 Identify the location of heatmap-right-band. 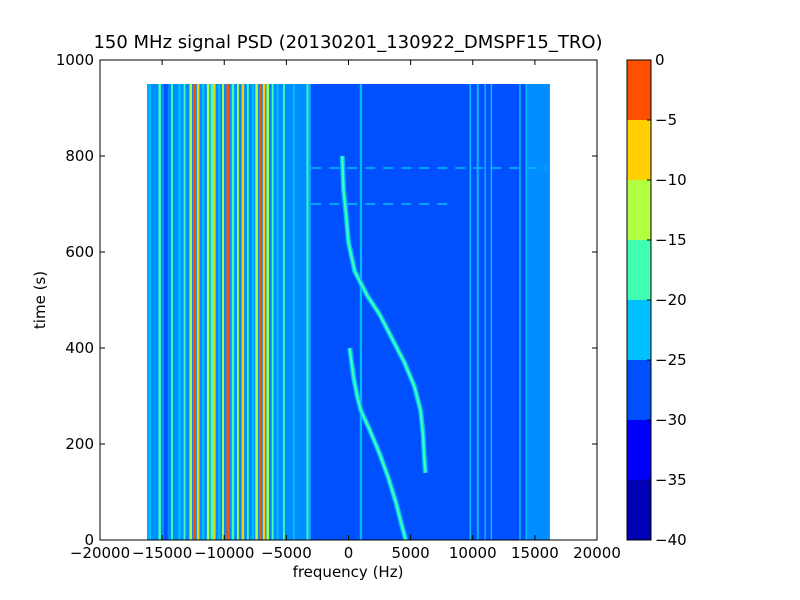
(538, 312).